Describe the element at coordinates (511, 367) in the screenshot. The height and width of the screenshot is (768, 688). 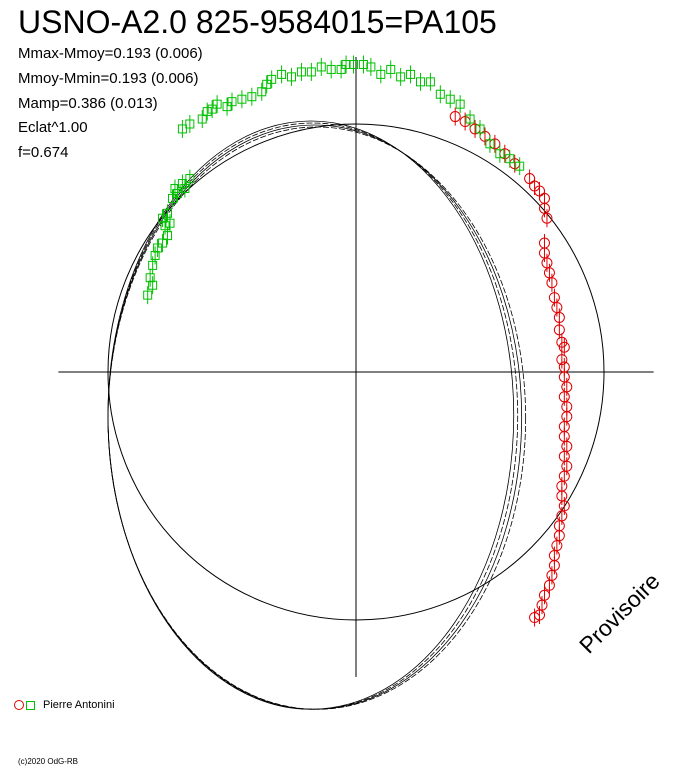
I see `series-red-circles` at that location.